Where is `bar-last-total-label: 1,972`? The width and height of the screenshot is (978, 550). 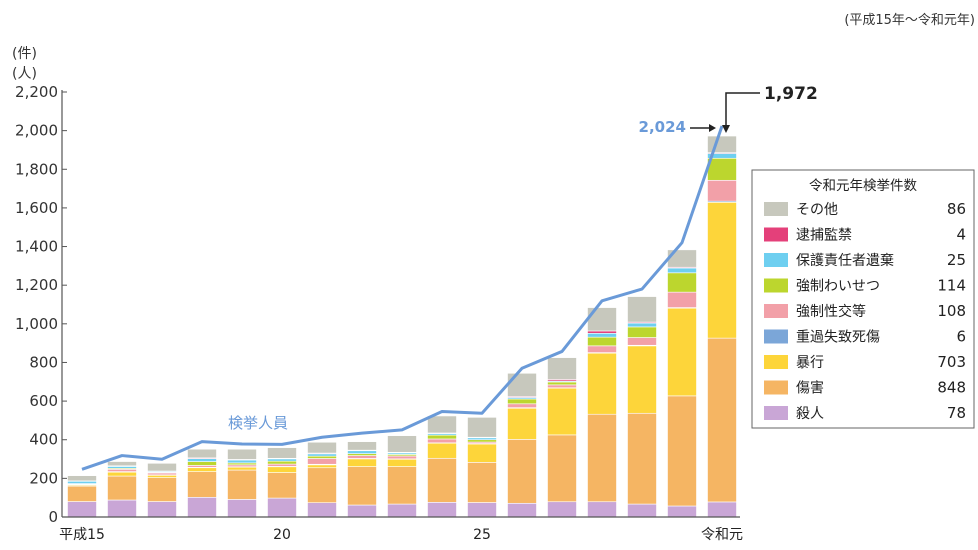 bar-last-total-label: 1,972 is located at coordinates (791, 94).